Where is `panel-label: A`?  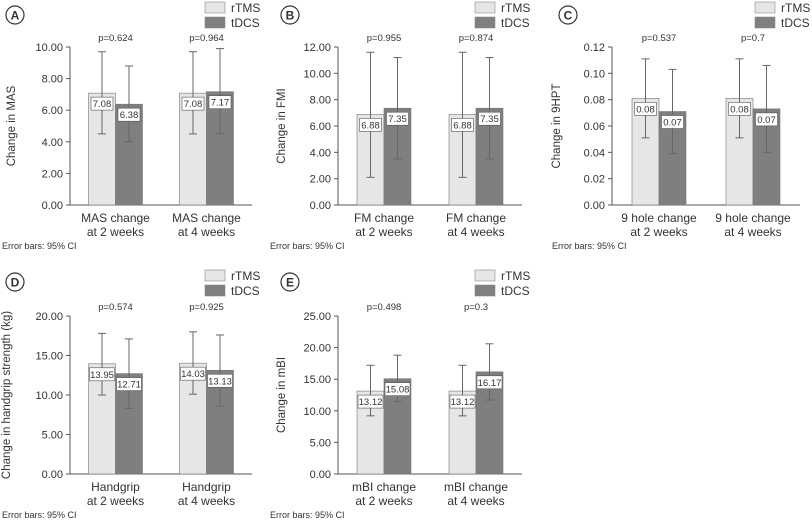
panel-label: A is located at coordinates (15, 16).